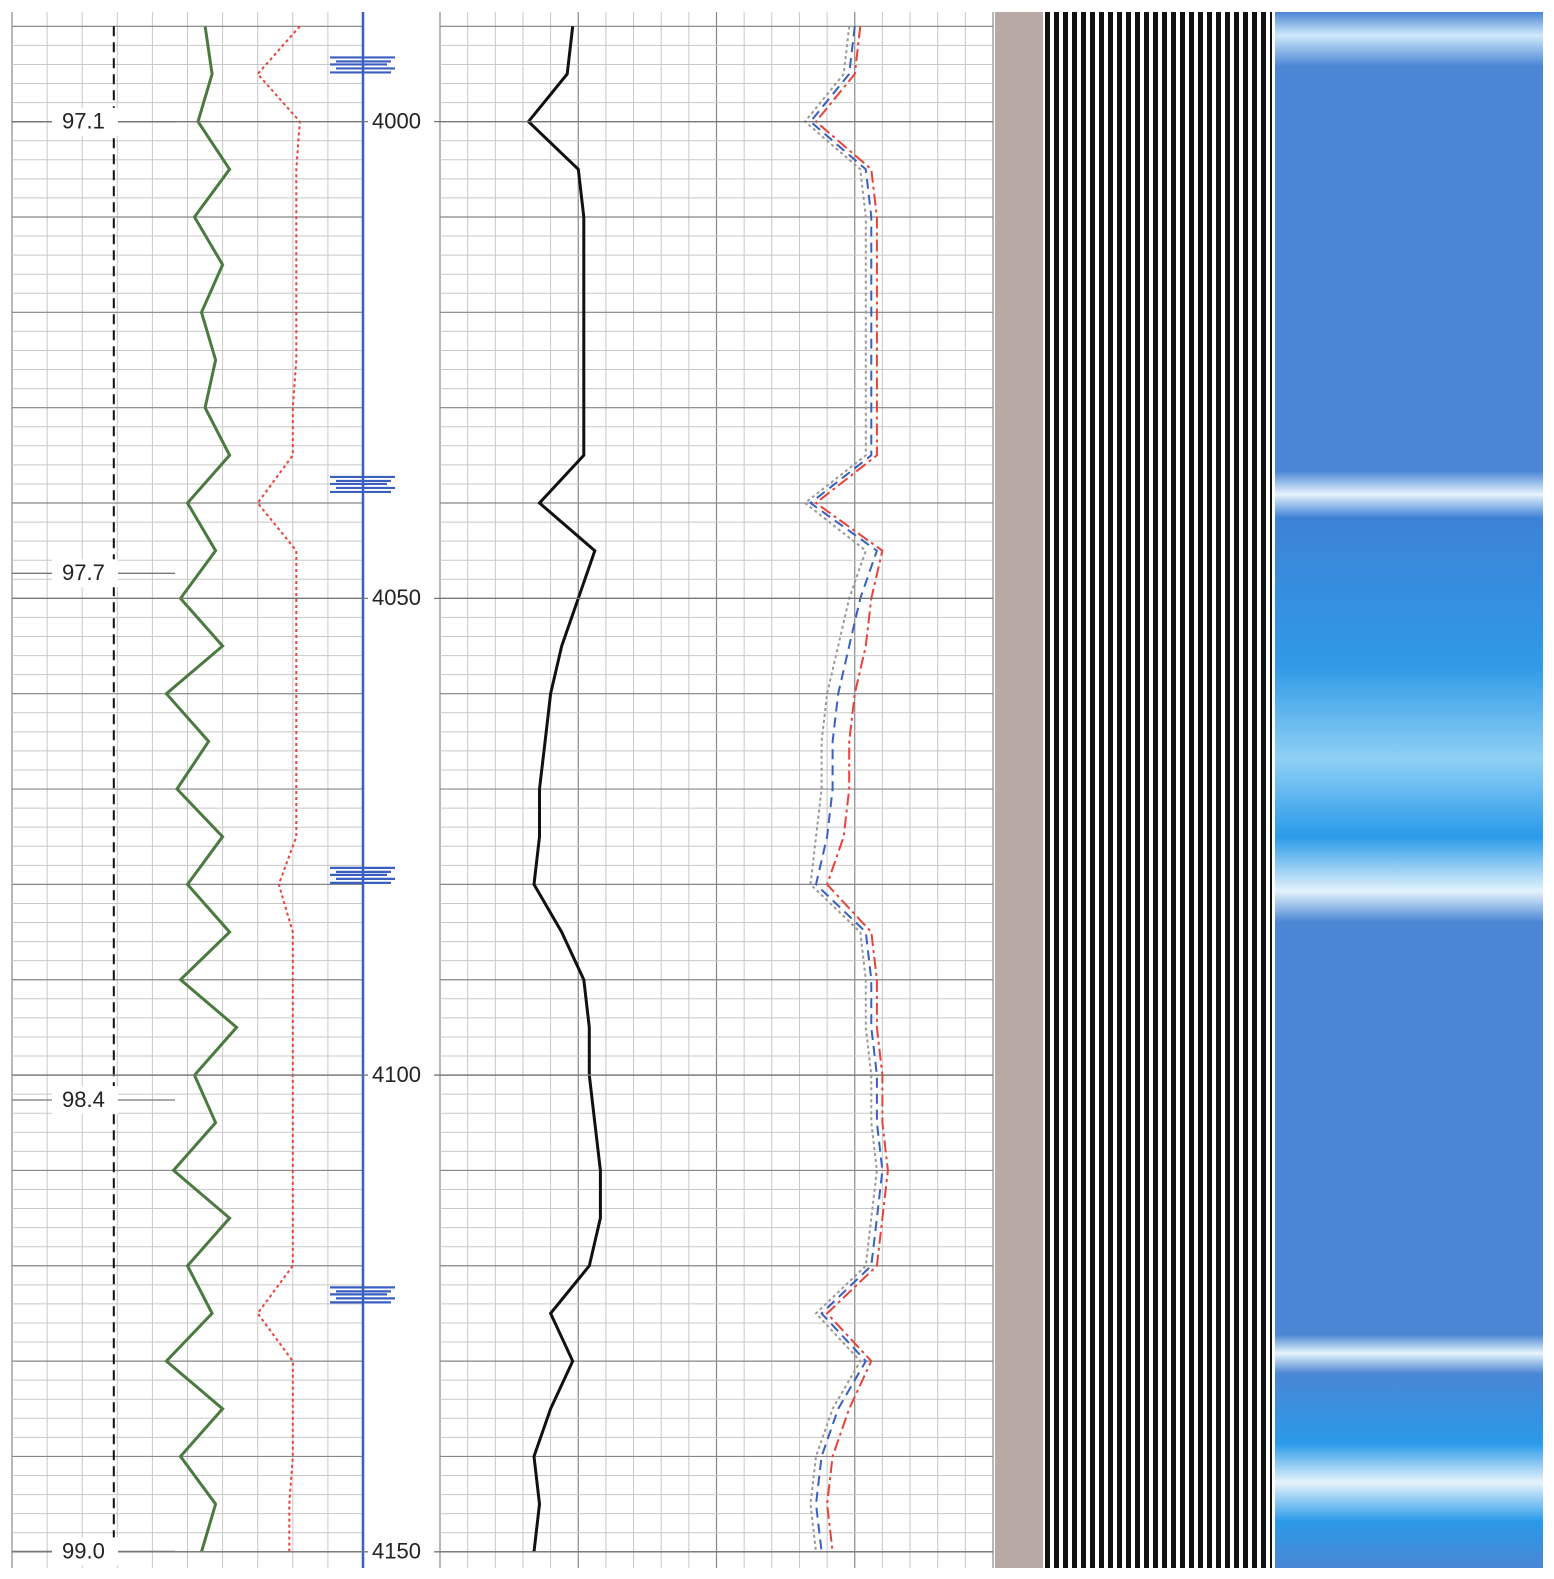 The image size is (1554, 1579). I want to click on caliper-bar, so click(1019, 790).